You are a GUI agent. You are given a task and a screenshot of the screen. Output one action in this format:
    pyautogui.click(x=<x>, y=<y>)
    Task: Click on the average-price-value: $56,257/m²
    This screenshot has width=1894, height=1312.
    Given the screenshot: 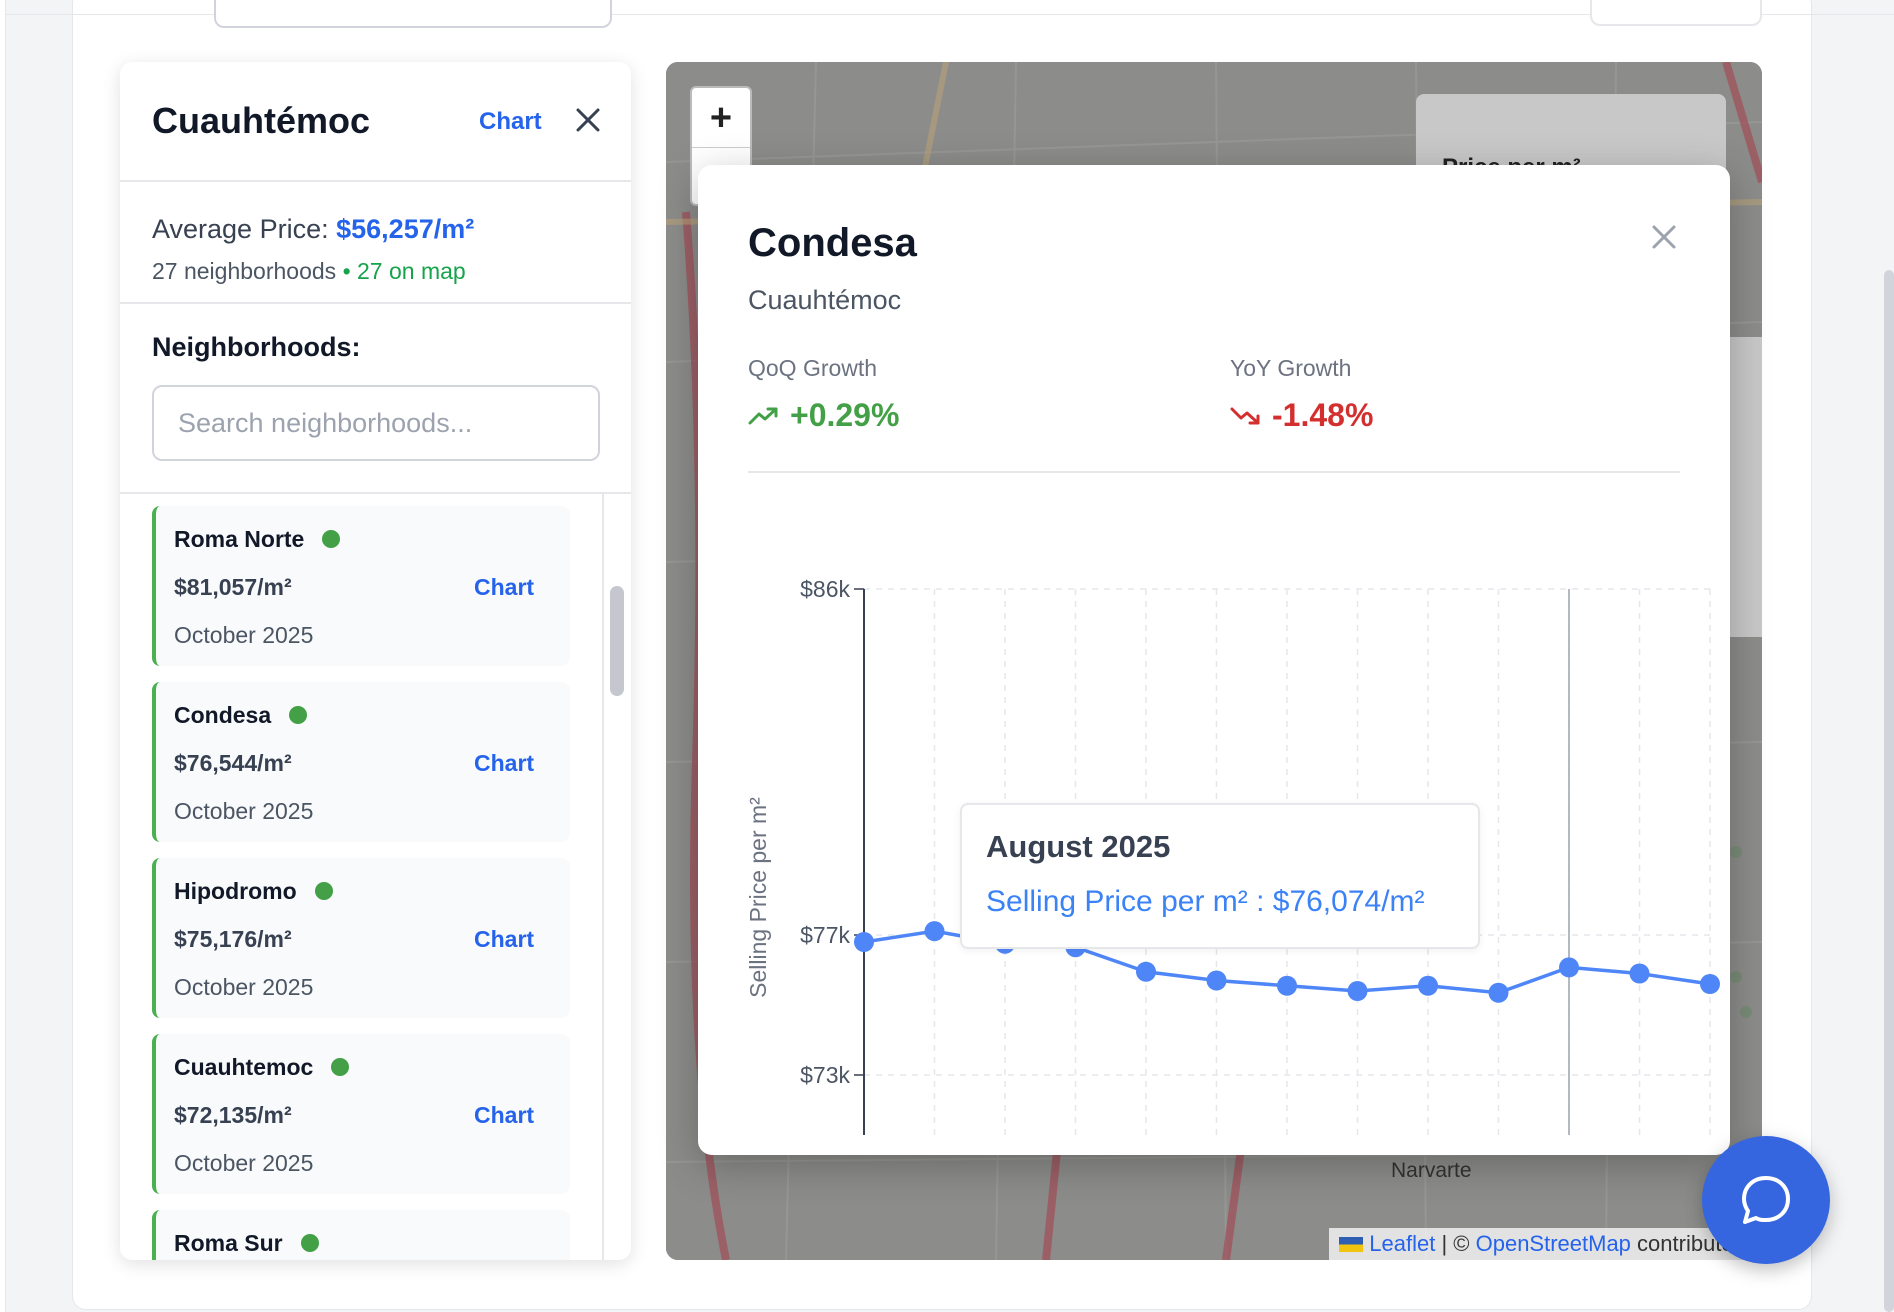 What is the action you would take?
    pyautogui.click(x=405, y=229)
    